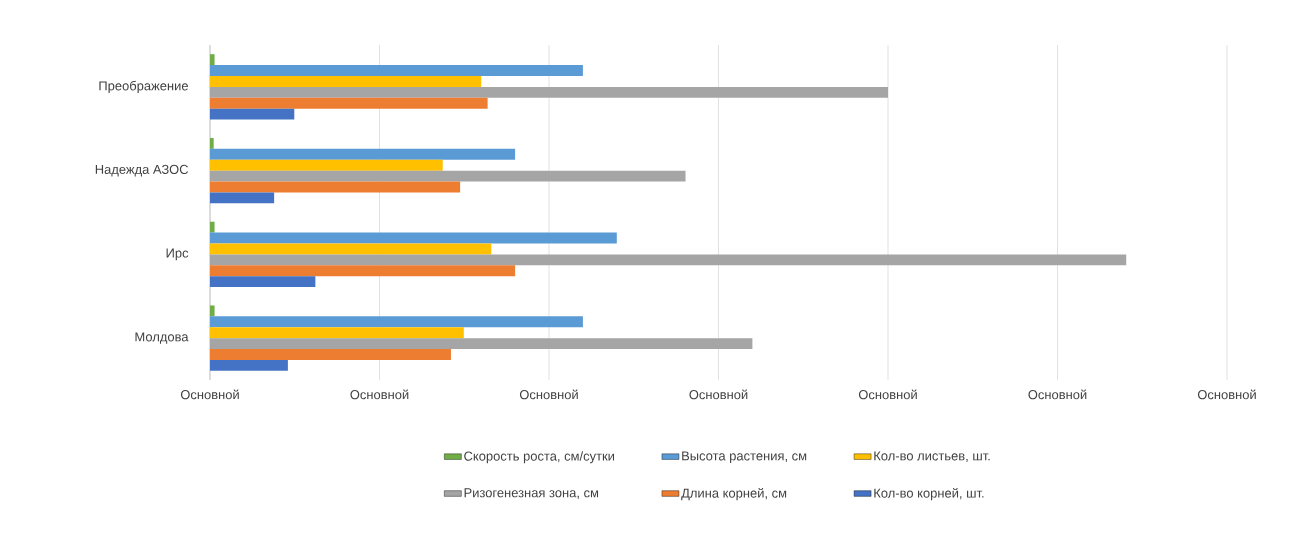 The height and width of the screenshot is (548, 1296). Describe the element at coordinates (162, 338) in the screenshot. I see `y-tick-label: Молдова` at that location.